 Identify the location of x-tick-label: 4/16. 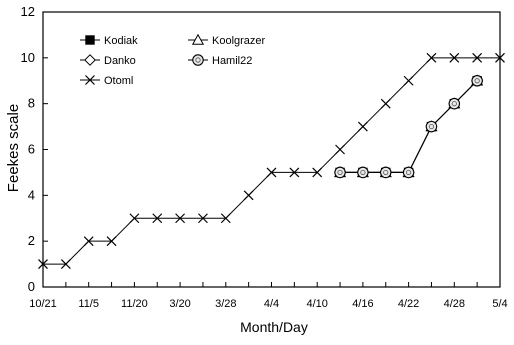
(362, 304).